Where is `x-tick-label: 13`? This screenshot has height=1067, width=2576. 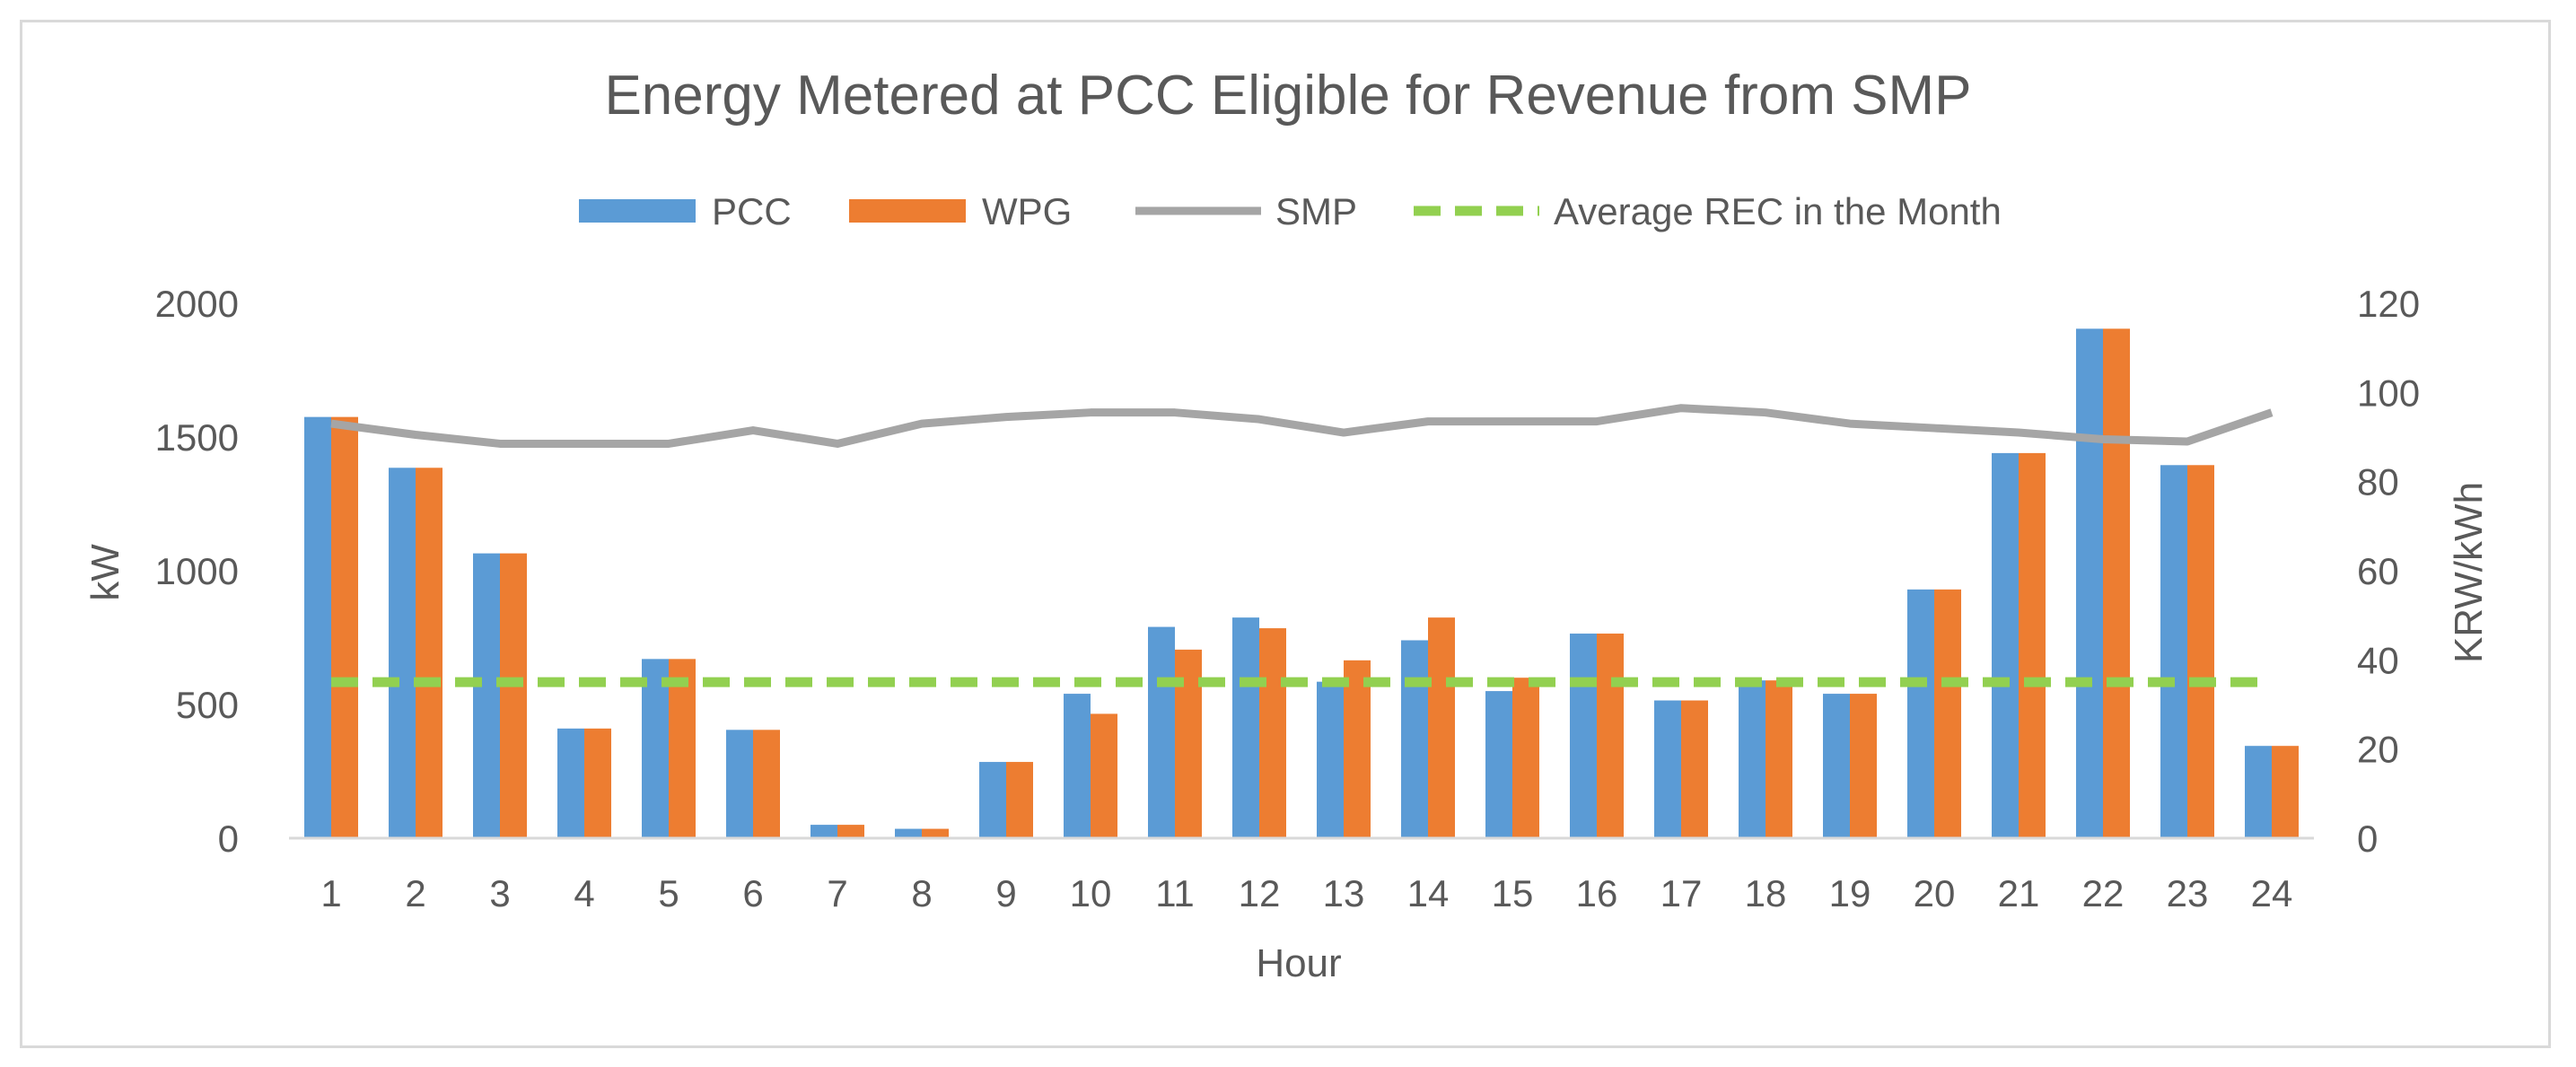
x-tick-label: 13 is located at coordinates (1344, 893).